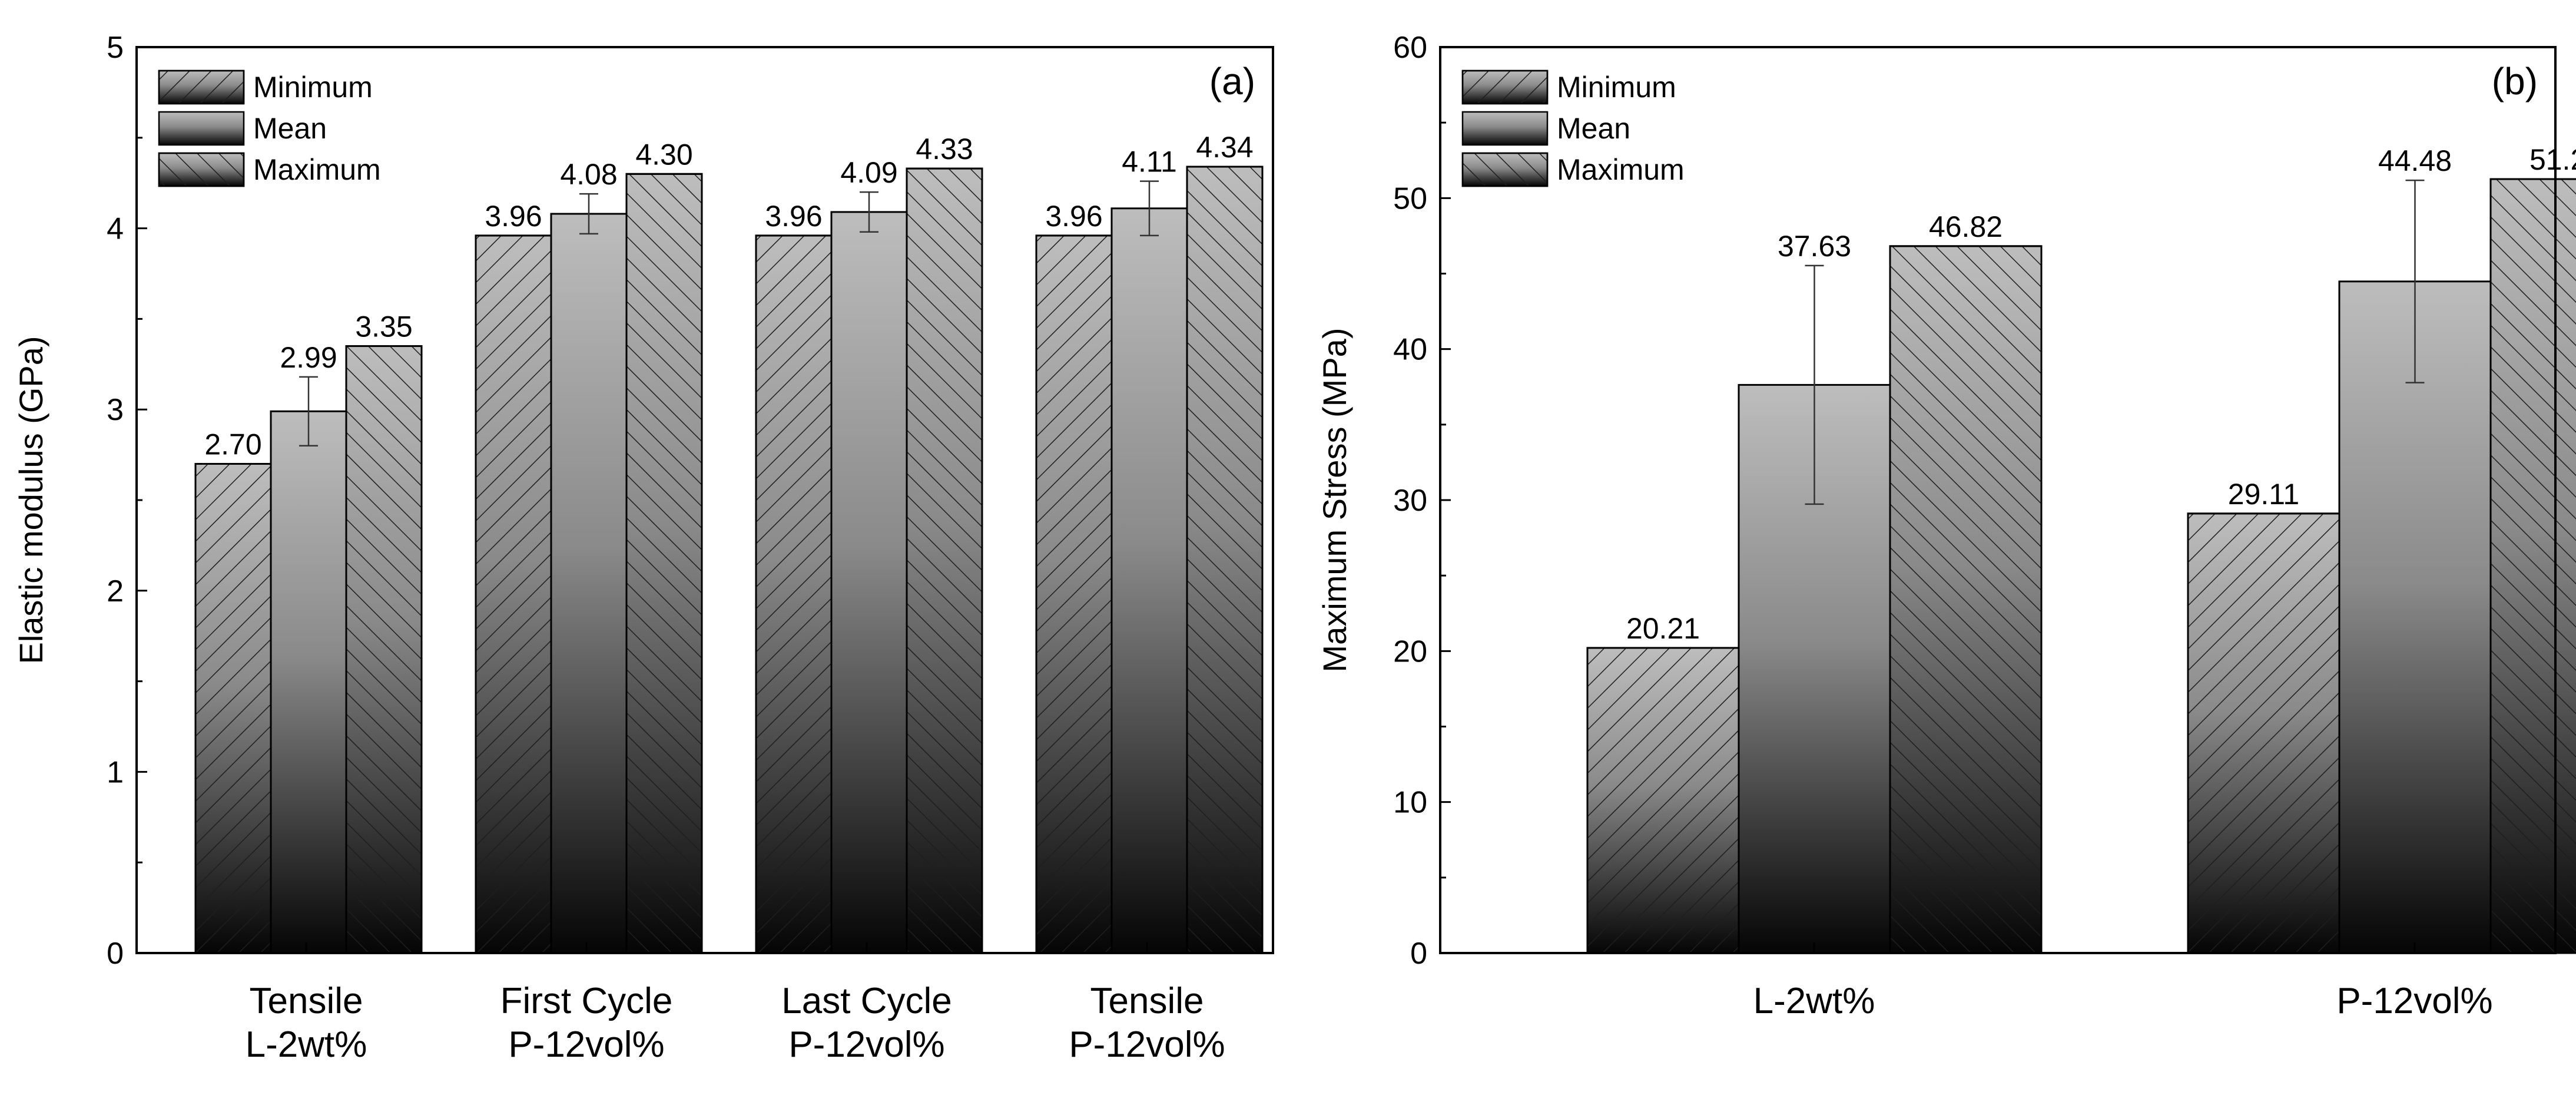 The image size is (2576, 1095). Describe the element at coordinates (586, 1001) in the screenshot. I see `x-category-label: First Cycle` at that location.